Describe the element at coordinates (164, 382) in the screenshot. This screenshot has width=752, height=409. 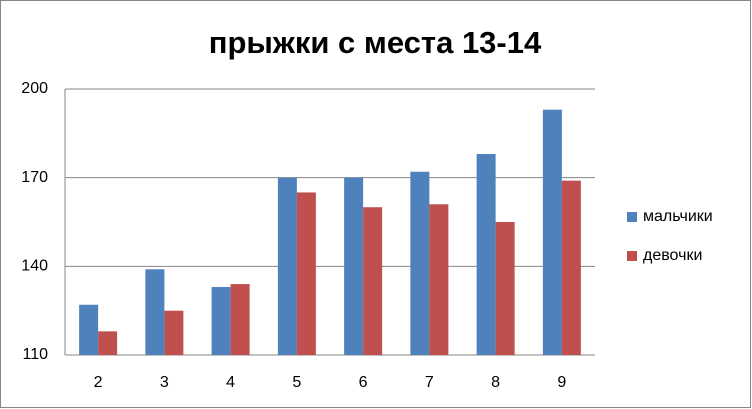
I see `x-tick-label: 3` at that location.